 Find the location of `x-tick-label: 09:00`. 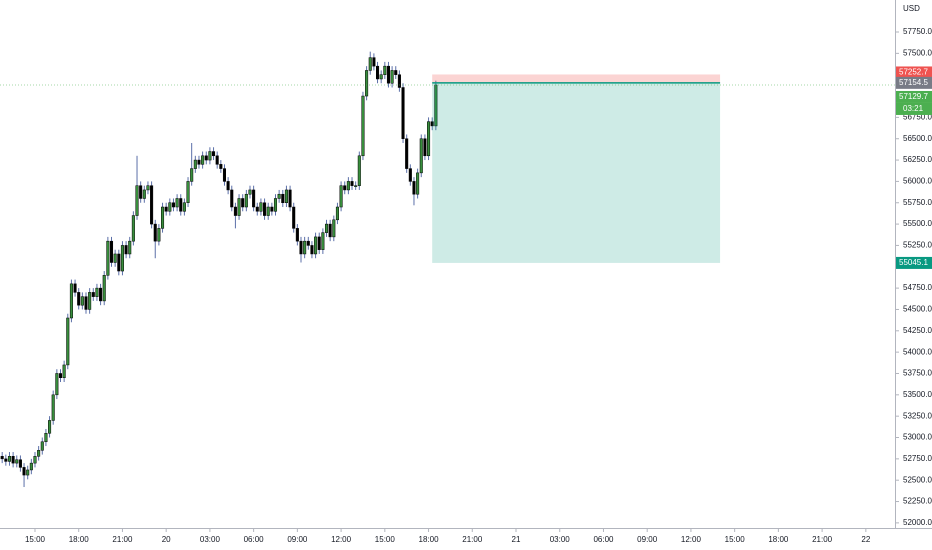

x-tick-label: 09:00 is located at coordinates (297, 539).